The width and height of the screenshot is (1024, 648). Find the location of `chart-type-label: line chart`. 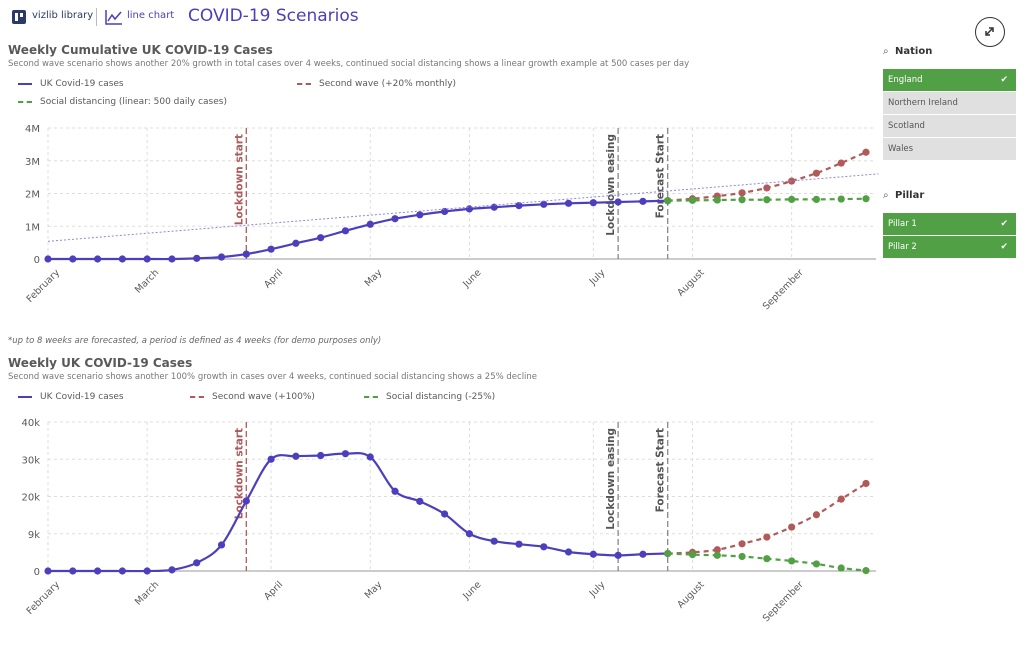

chart-type-label: line chart is located at coordinates (151, 15).